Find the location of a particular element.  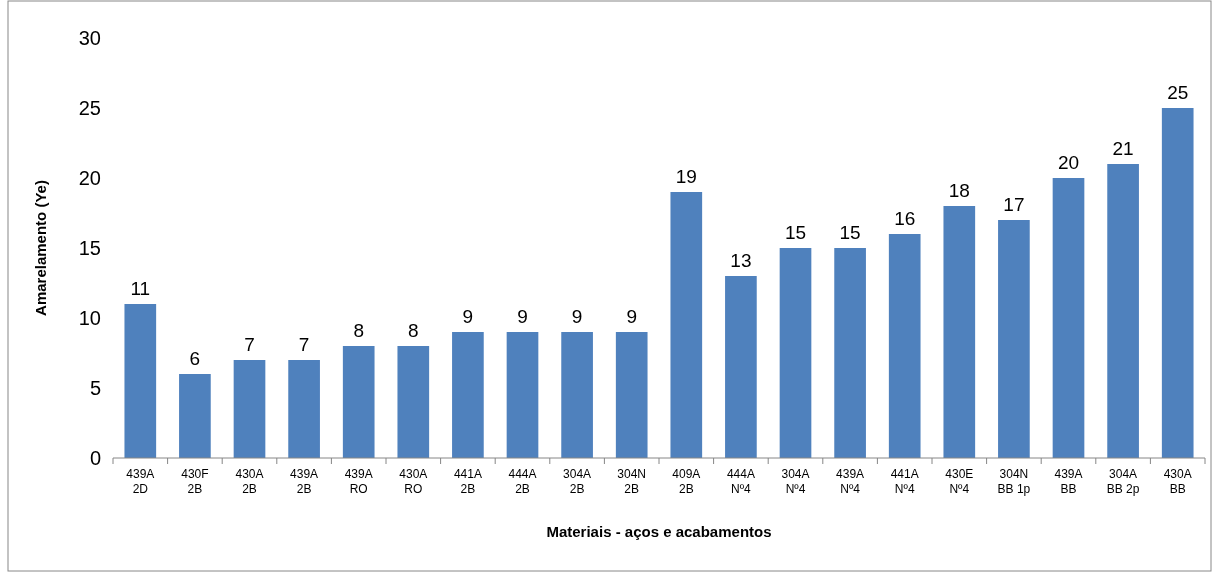

data-label: 11 is located at coordinates (140, 288).